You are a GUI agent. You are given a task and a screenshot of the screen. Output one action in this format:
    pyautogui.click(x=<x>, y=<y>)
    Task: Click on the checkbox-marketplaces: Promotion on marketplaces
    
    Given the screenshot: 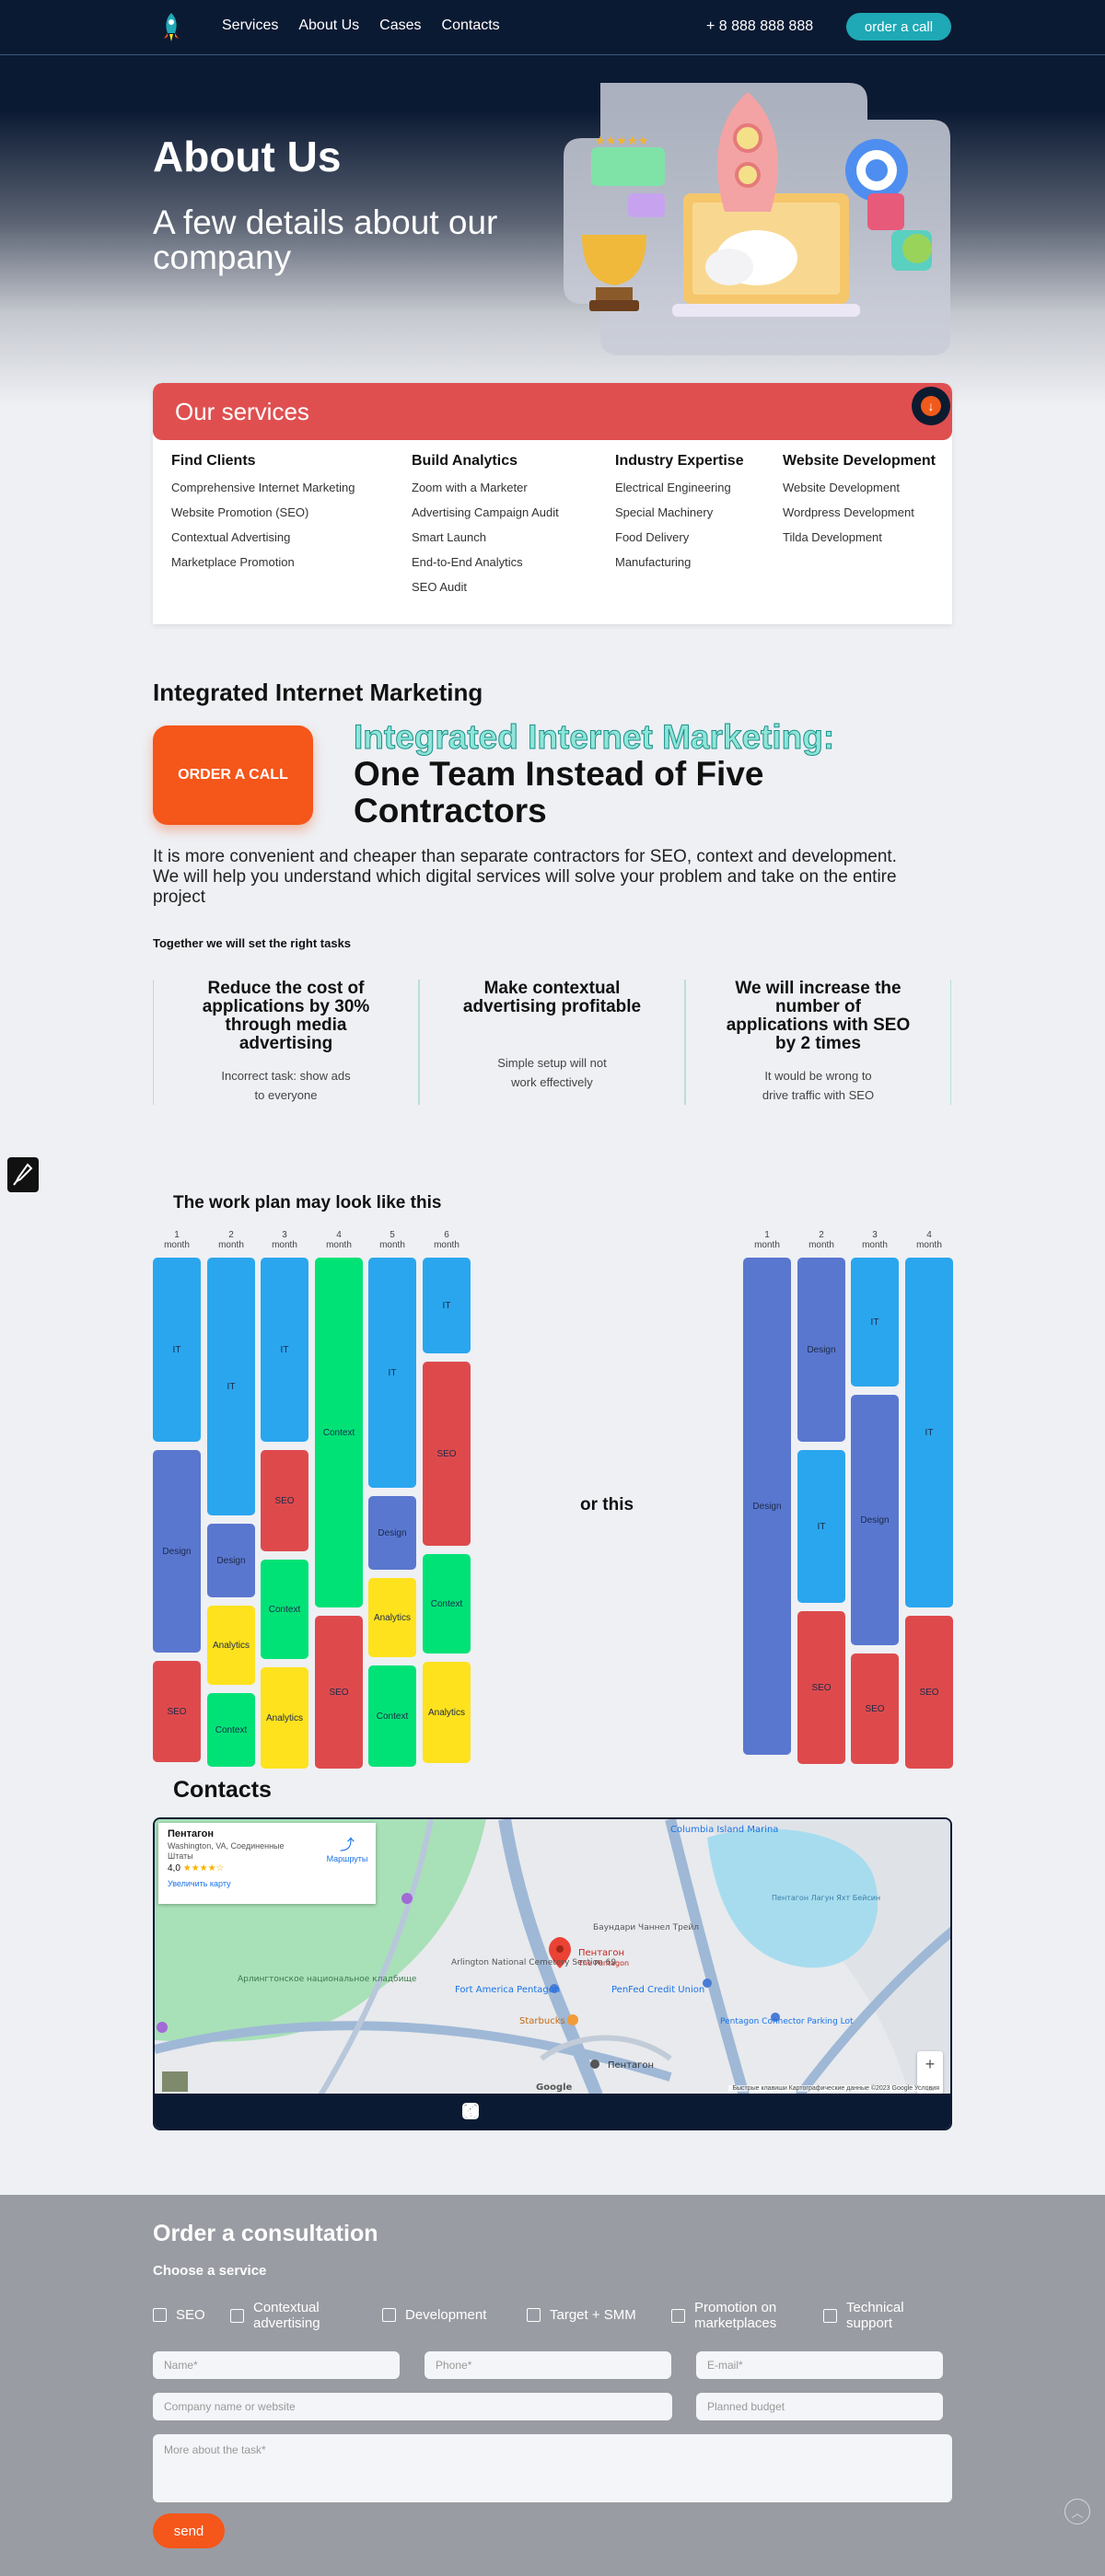 What is the action you would take?
    pyautogui.click(x=740, y=2315)
    